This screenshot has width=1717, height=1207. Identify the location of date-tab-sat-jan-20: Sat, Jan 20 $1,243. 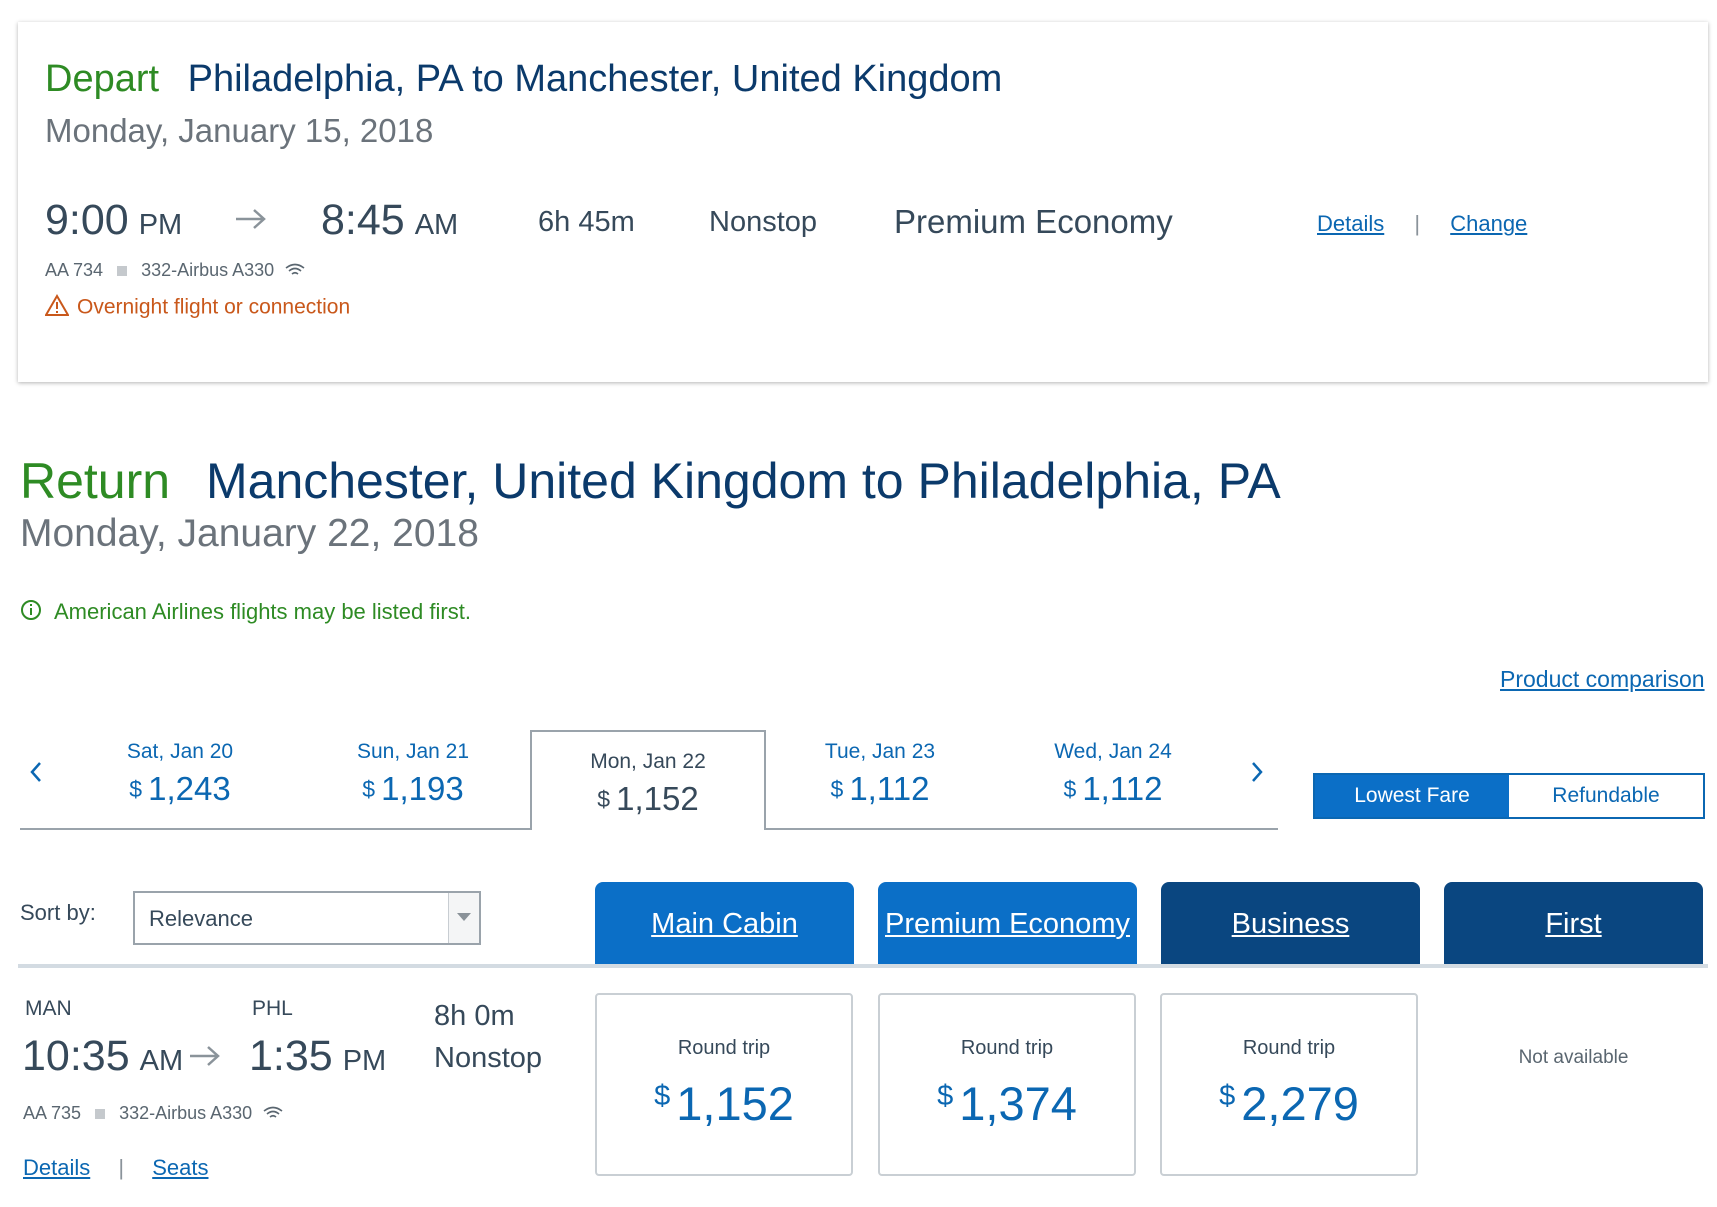
(180, 773).